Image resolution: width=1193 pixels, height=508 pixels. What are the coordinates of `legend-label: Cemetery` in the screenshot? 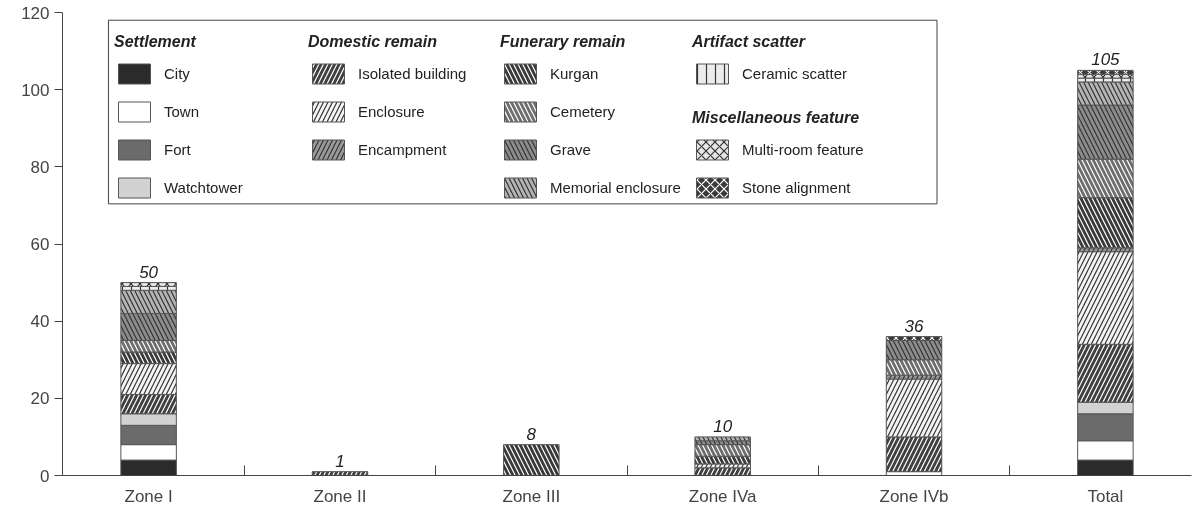 It's located at (583, 111).